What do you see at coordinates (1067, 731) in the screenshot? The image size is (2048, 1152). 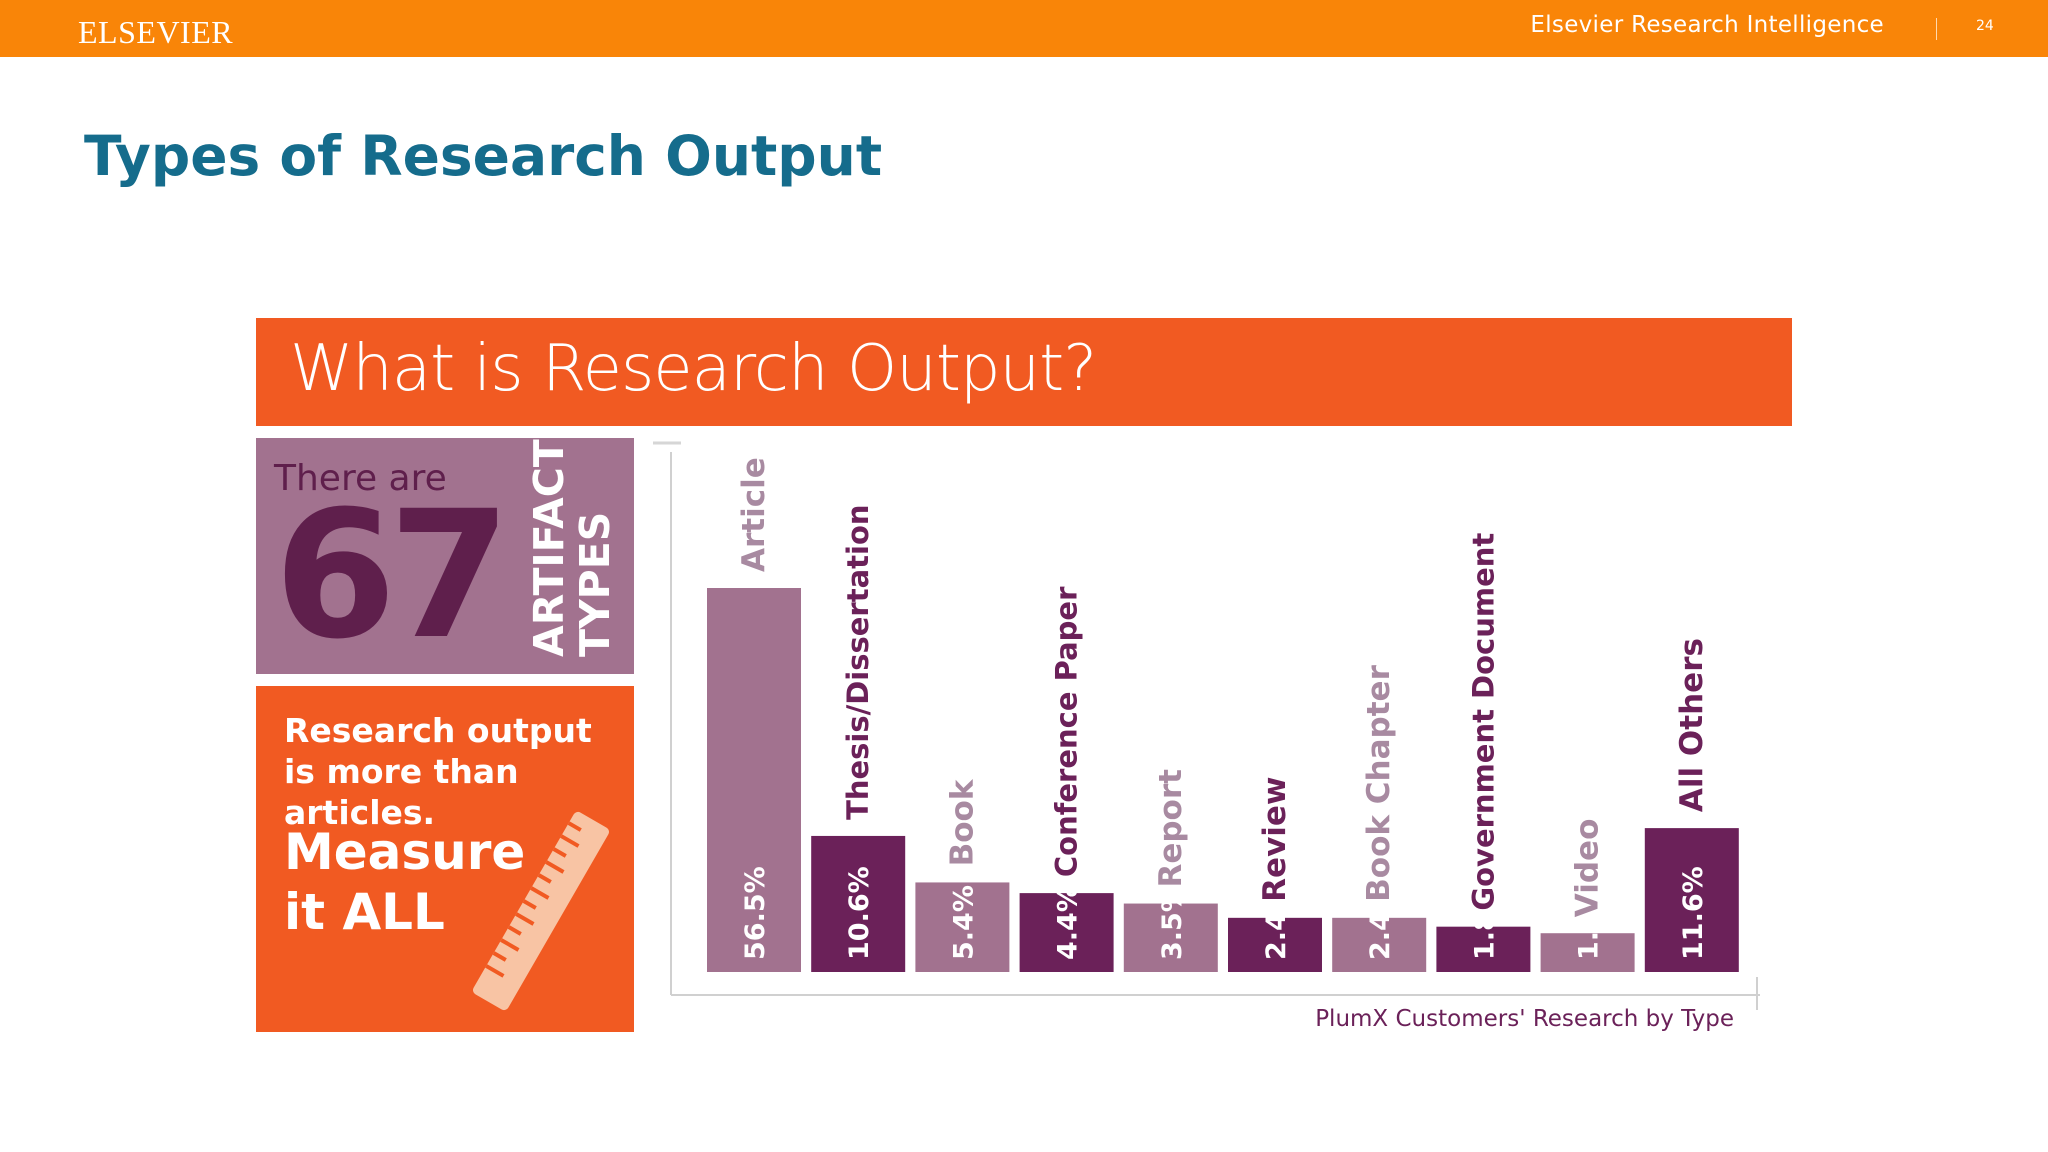 I see `category-label: Conference Paper` at bounding box center [1067, 731].